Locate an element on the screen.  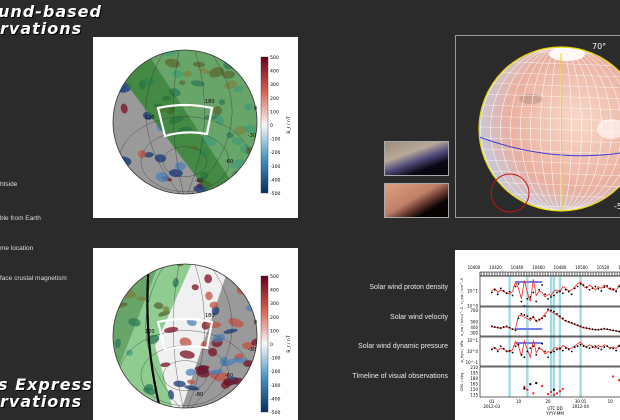
longitude-label: 120 is located at coordinates (150, 332).